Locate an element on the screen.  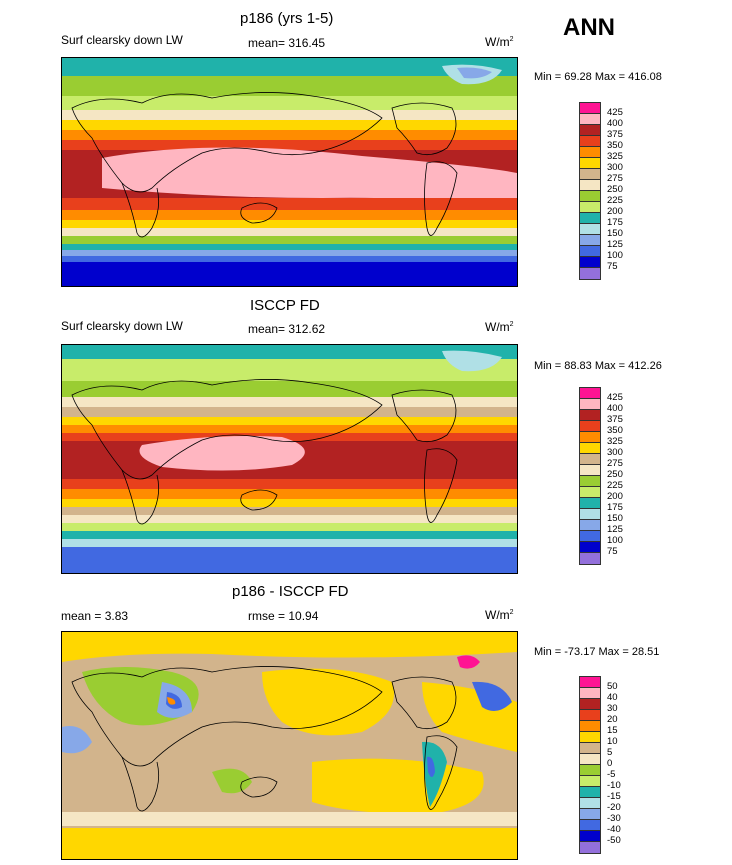
mean-label: mean = 3.83 is located at coordinates (95, 616).